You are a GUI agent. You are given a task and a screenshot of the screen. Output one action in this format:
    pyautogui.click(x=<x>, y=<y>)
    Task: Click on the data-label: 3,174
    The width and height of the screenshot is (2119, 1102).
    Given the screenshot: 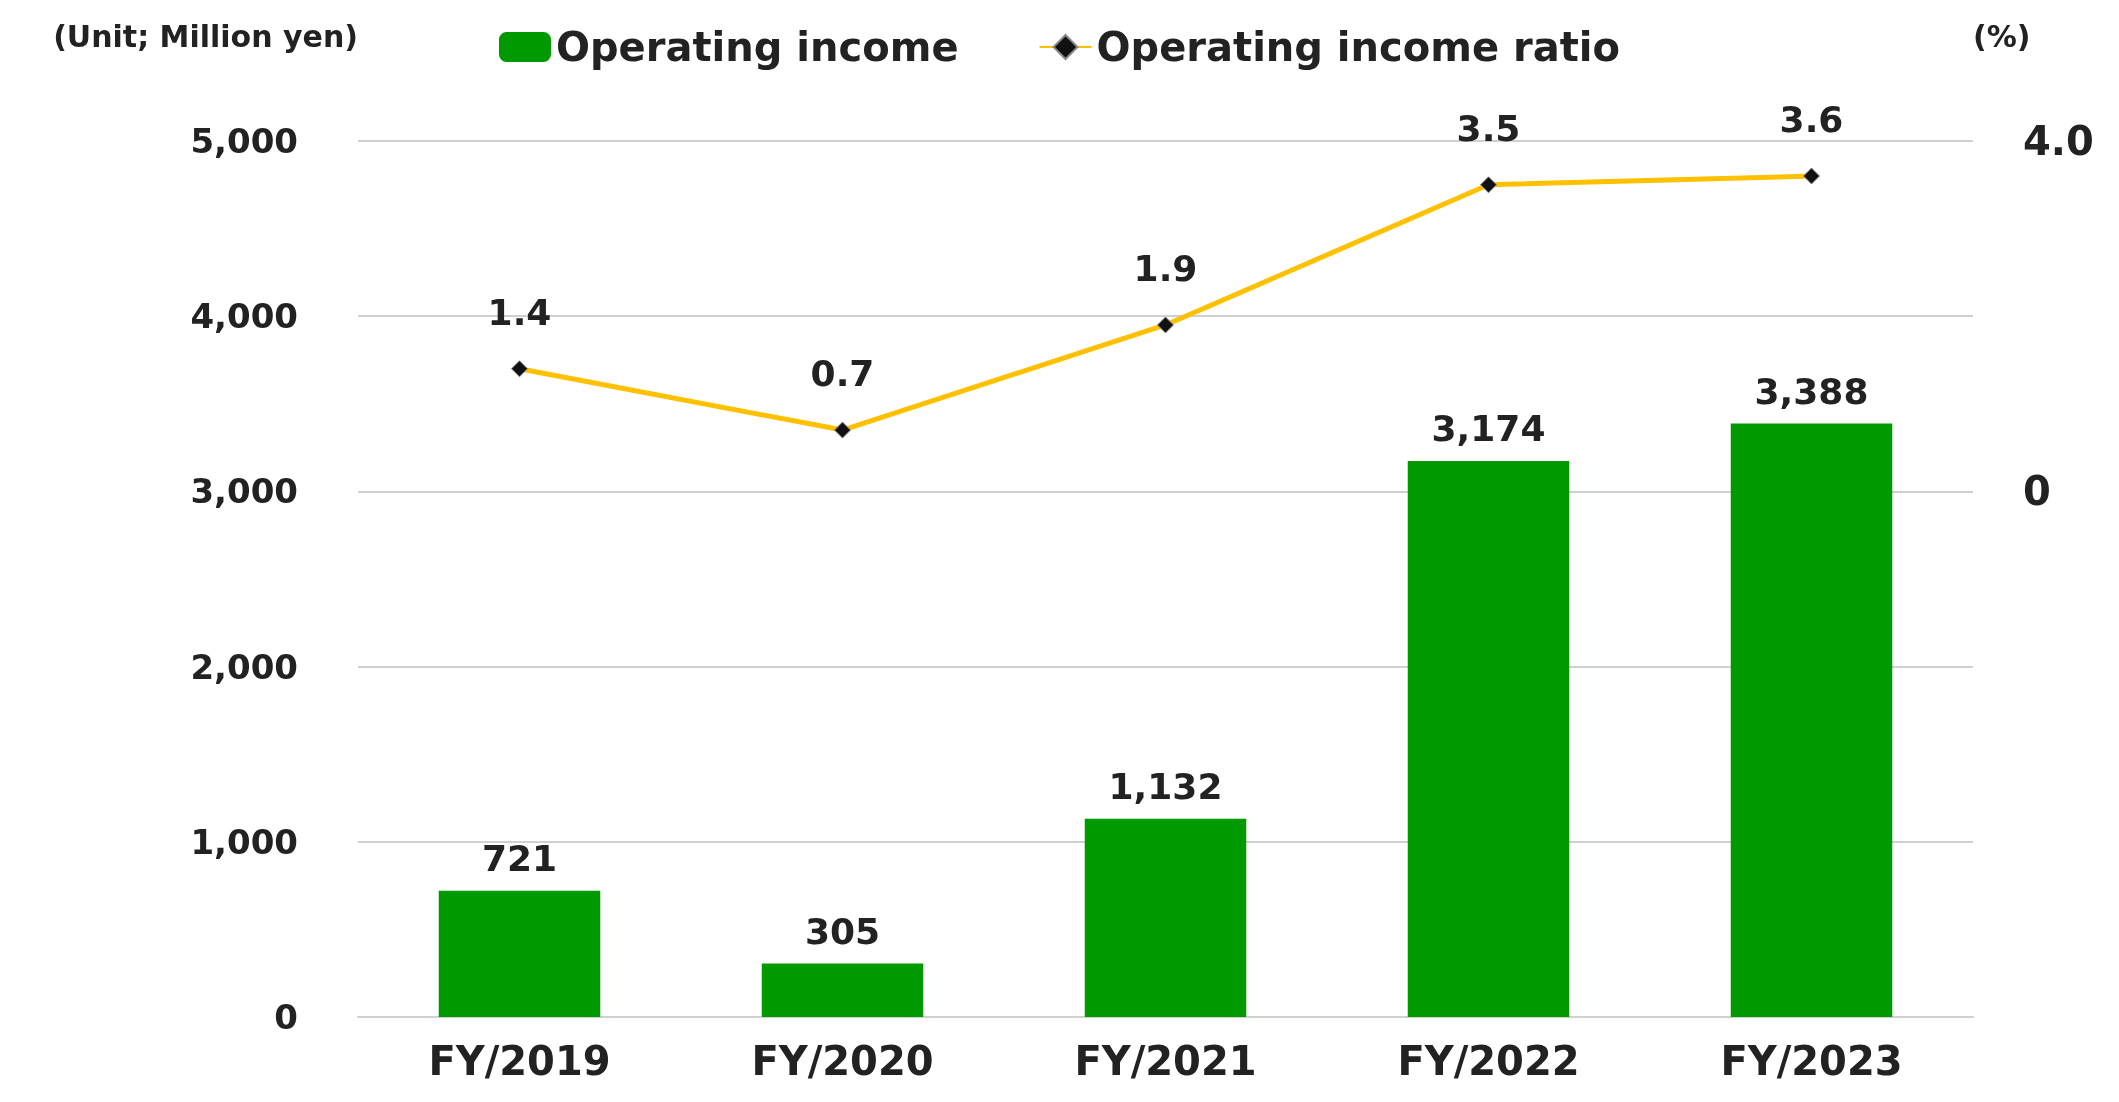 What is the action you would take?
    pyautogui.click(x=1488, y=429)
    